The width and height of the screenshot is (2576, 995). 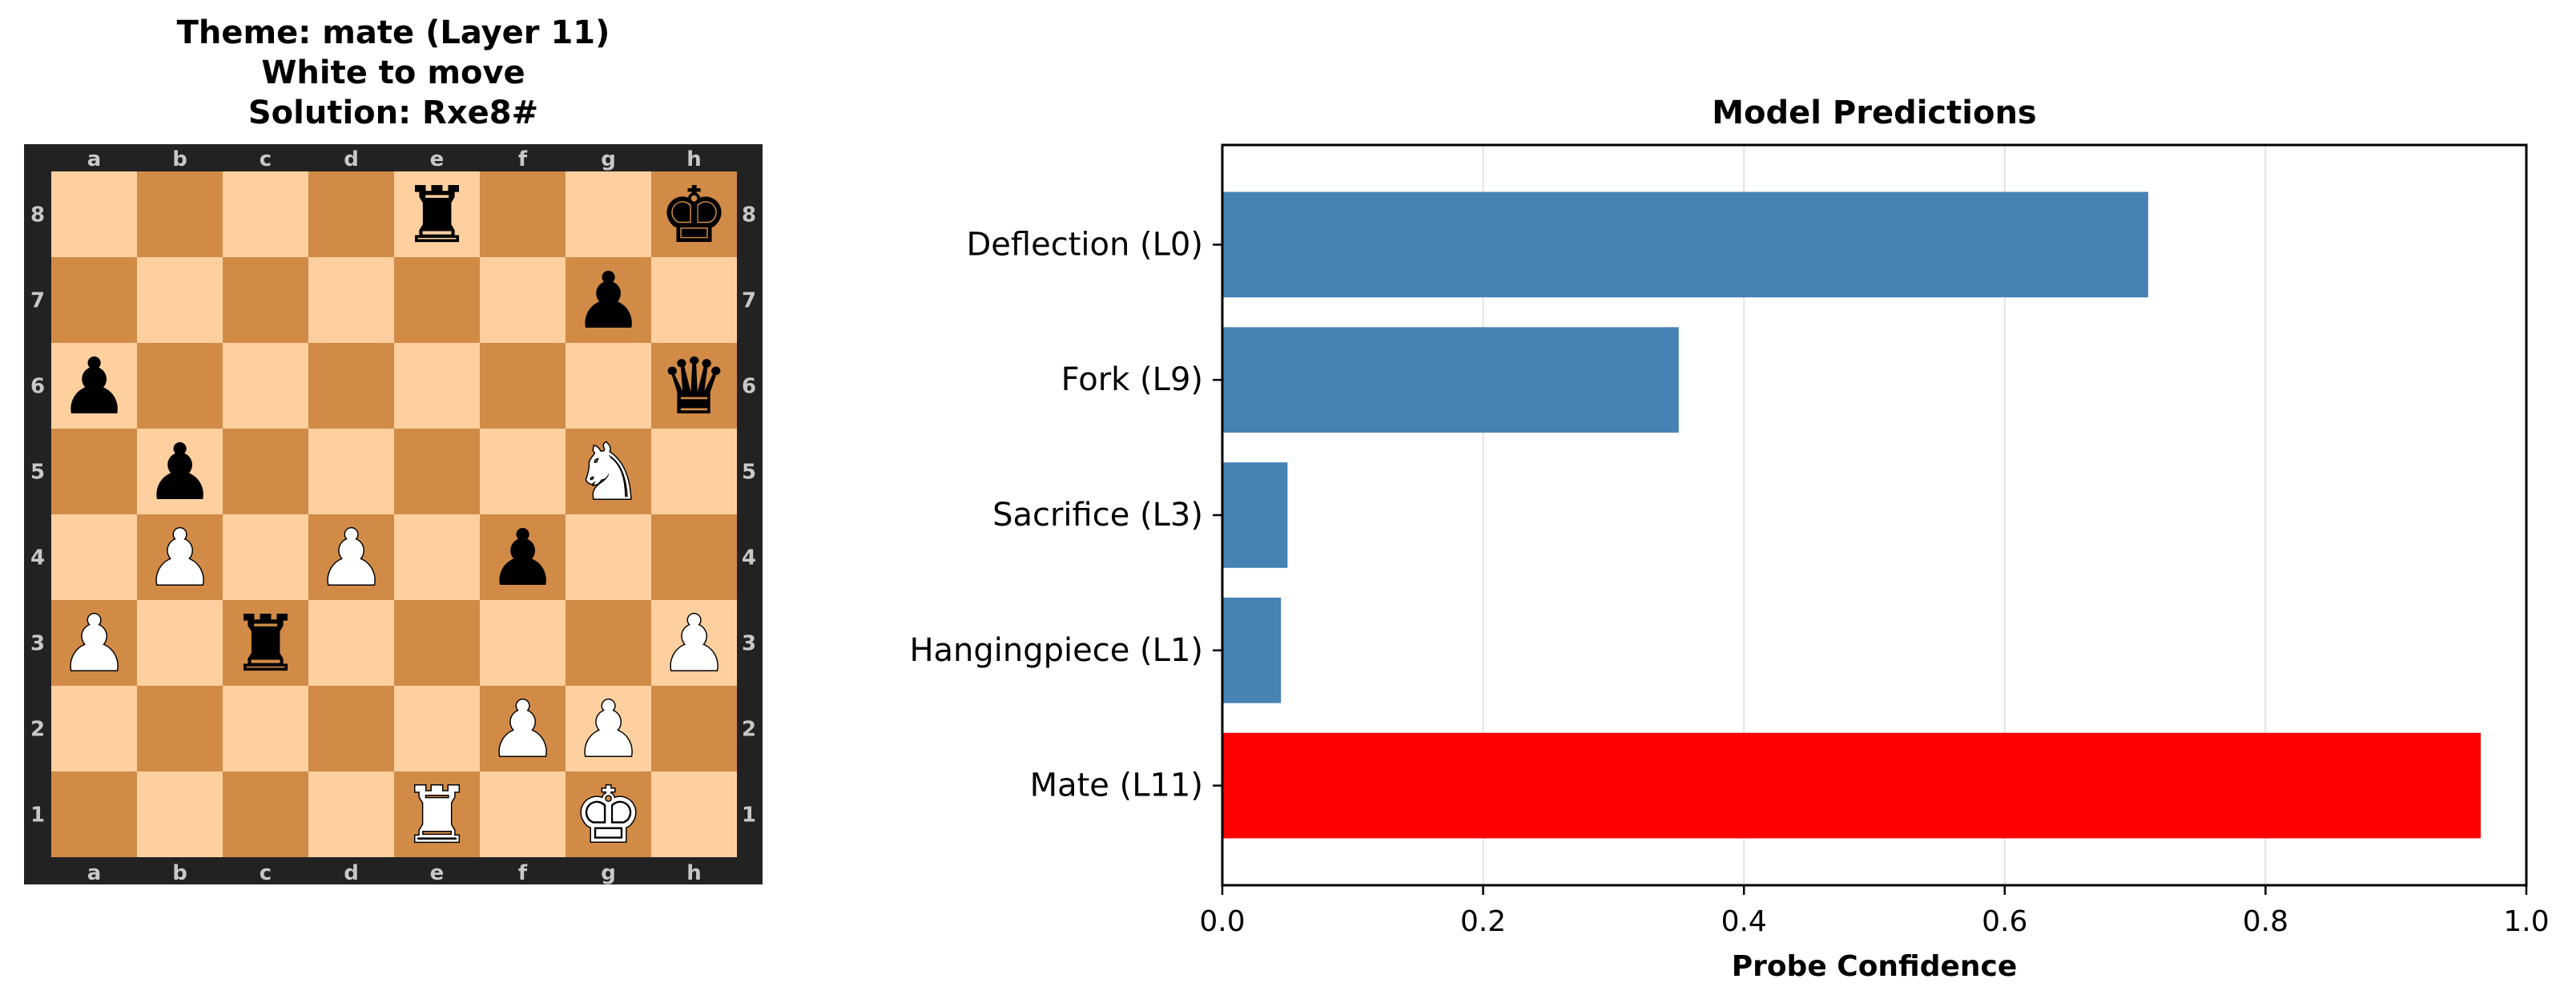 What do you see at coordinates (2266, 921) in the screenshot?
I see `x-tick-label: 0.8` at bounding box center [2266, 921].